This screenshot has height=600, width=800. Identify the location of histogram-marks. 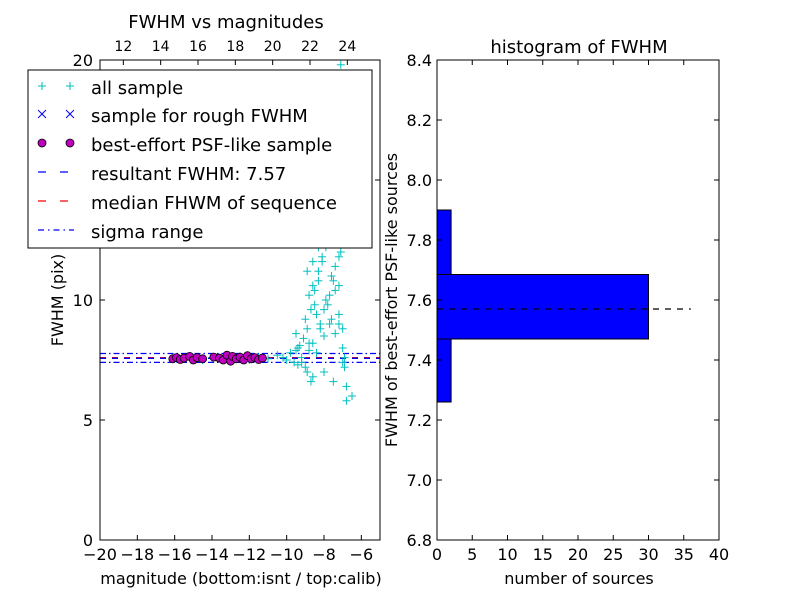
(563, 306).